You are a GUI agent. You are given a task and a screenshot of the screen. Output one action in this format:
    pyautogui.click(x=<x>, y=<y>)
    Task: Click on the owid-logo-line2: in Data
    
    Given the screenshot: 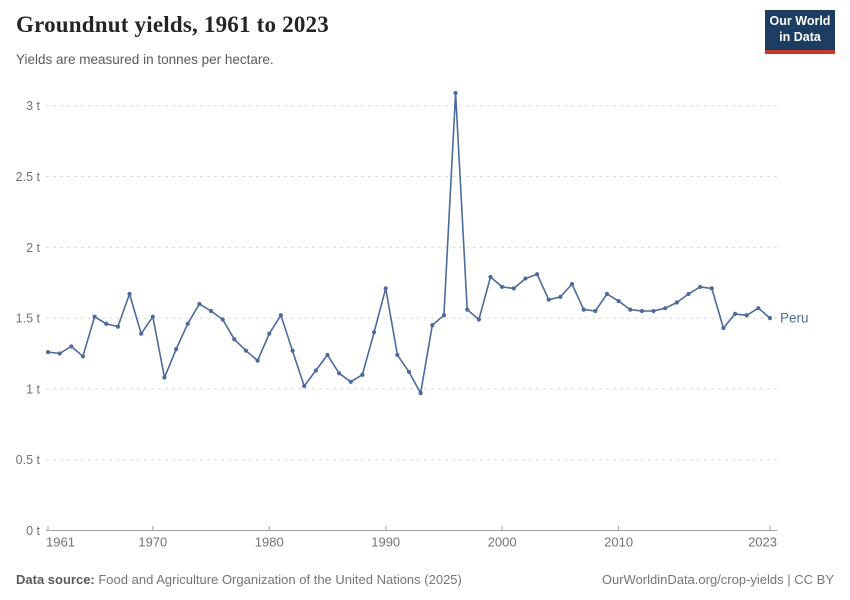 What is the action you would take?
    pyautogui.click(x=800, y=37)
    